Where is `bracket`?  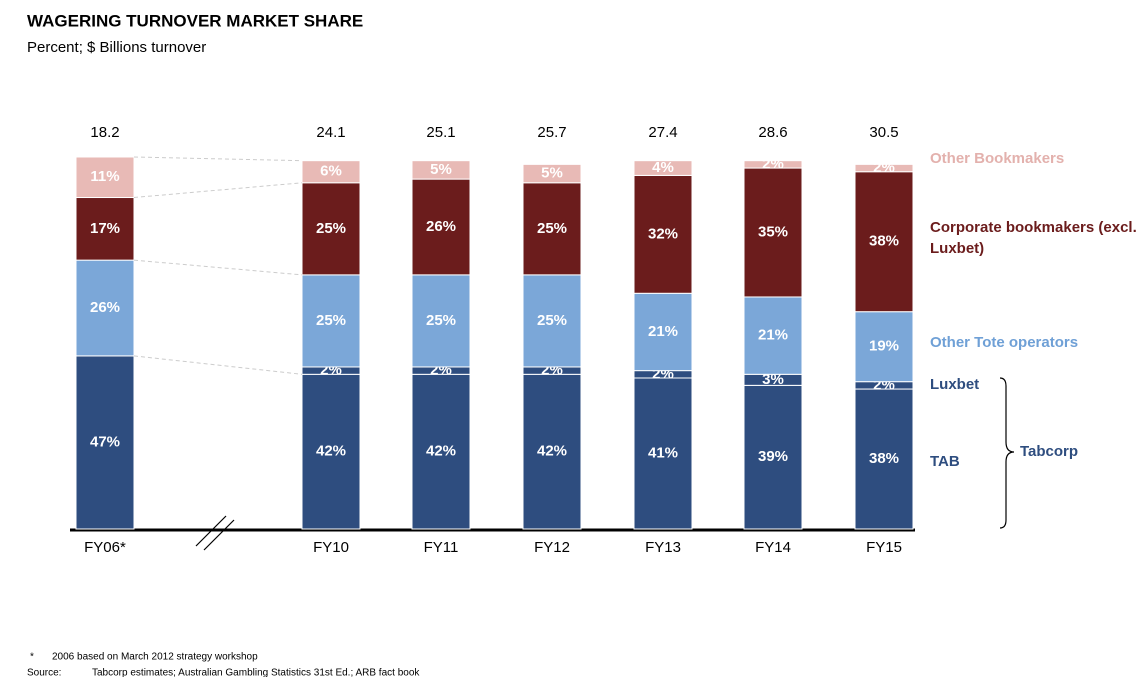 bracket is located at coordinates (1007, 453).